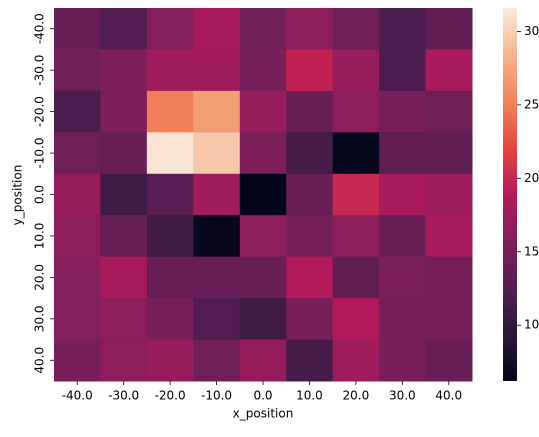 Image resolution: width=539 pixels, height=437 pixels. I want to click on colorbar-tick-label: 150, so click(531, 251).